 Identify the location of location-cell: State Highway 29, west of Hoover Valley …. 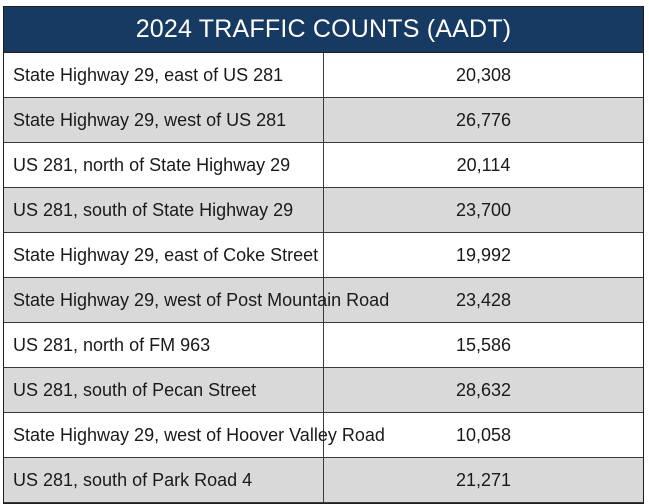
(194, 435).